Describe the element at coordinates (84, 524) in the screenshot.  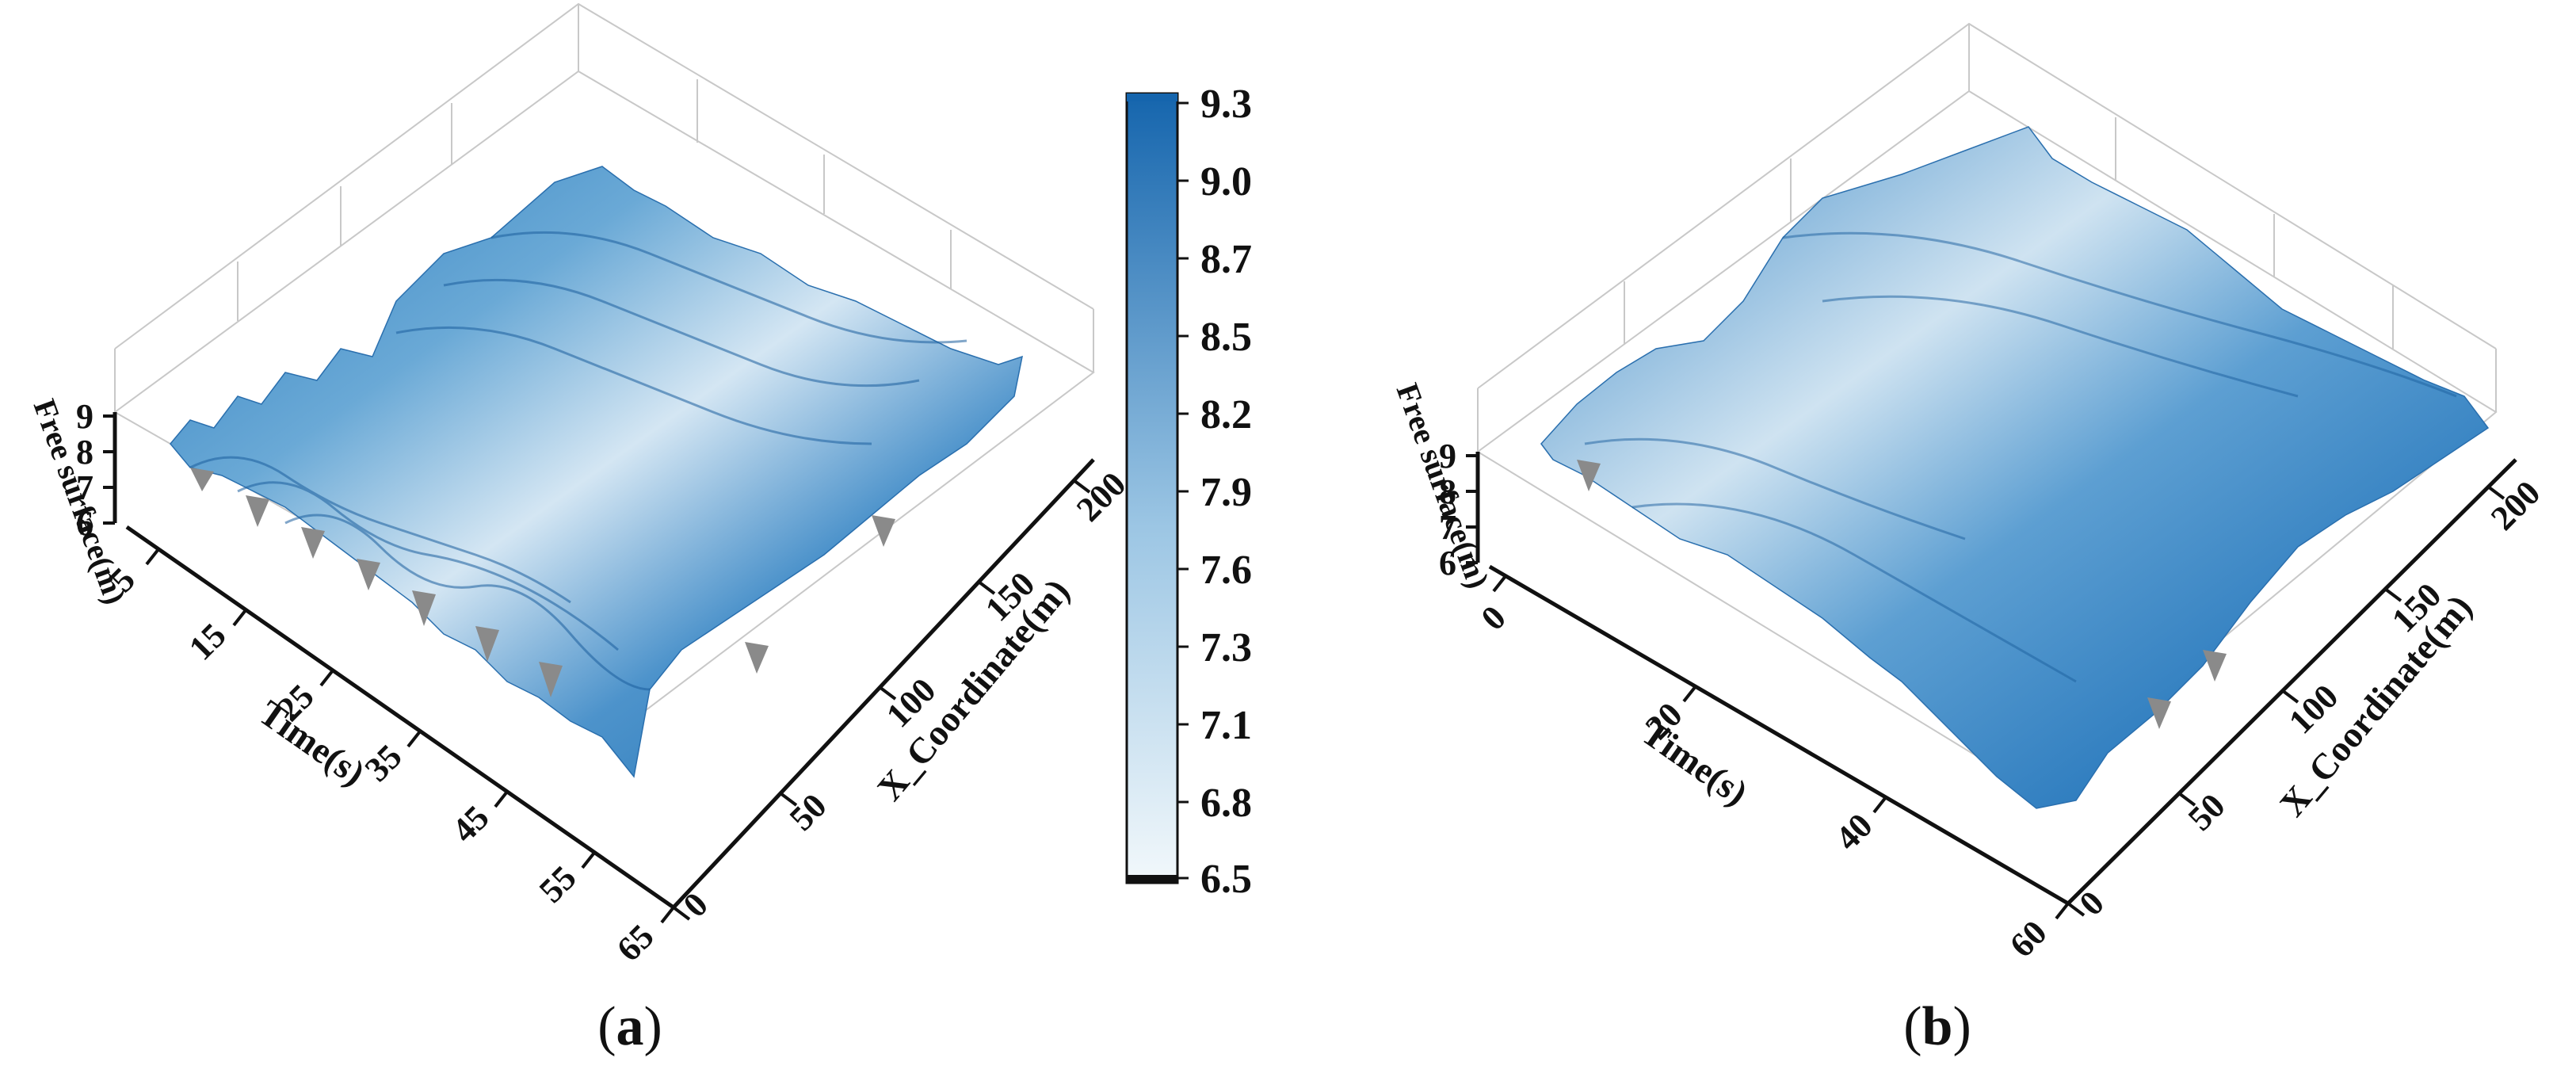
I see `panel-a-ztick-6: 6` at that location.